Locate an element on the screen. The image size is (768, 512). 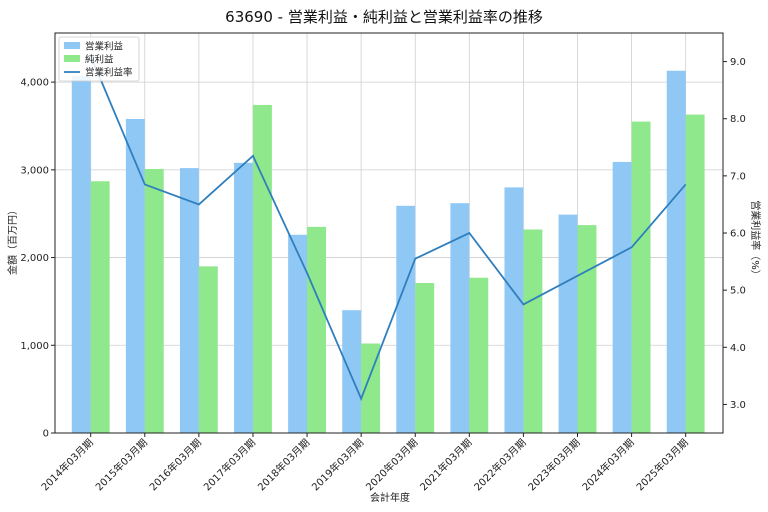
x-axis-label: 会計年度 is located at coordinates (390, 497).